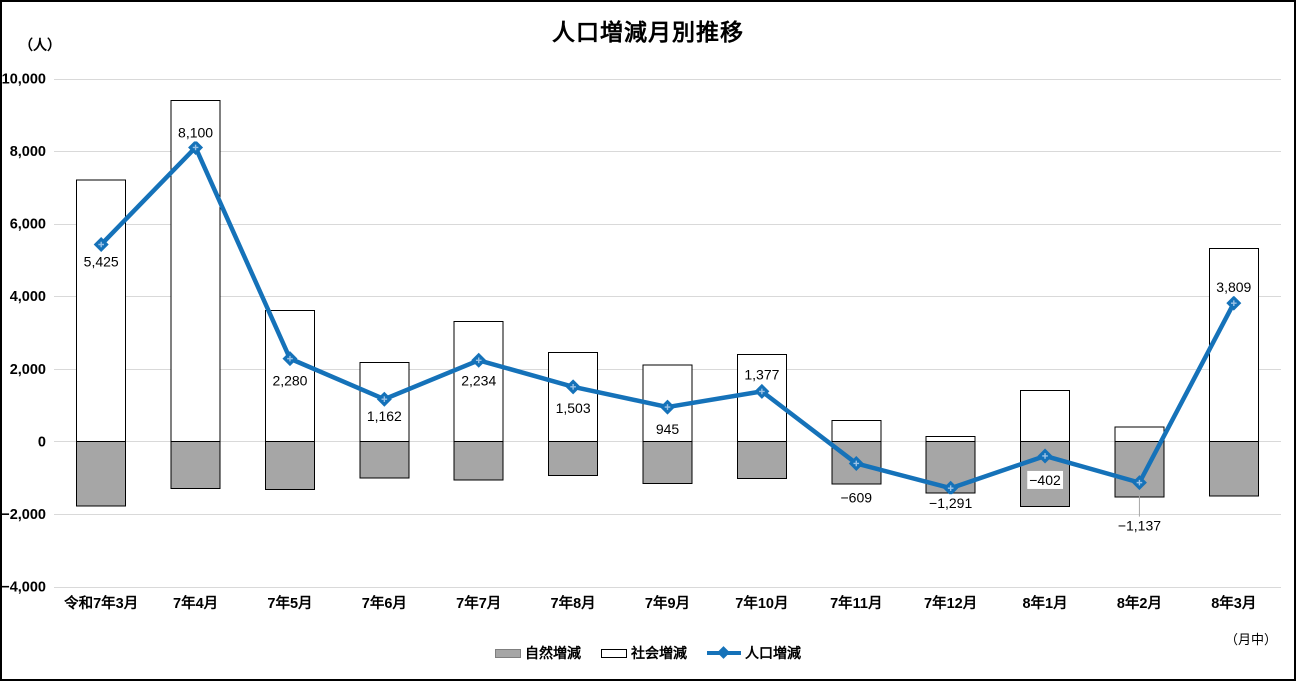 This screenshot has width=1296, height=681. I want to click on data-label: 3,809, so click(1233, 287).